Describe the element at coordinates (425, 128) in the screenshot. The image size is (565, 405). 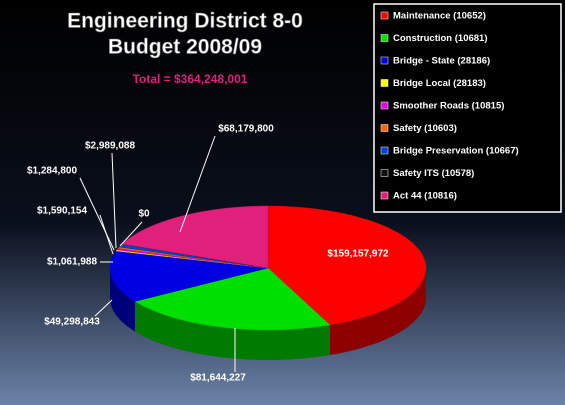
I see `legend-label: Safety (10603)` at that location.